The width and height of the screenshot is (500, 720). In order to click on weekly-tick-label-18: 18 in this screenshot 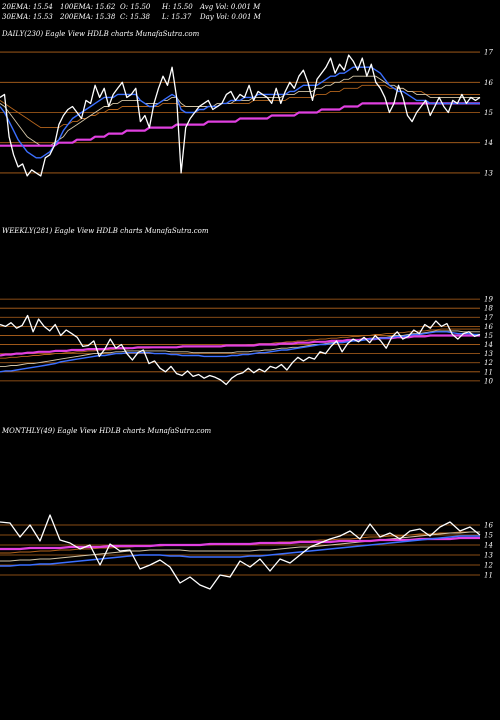, I will do `click(488, 309)`.